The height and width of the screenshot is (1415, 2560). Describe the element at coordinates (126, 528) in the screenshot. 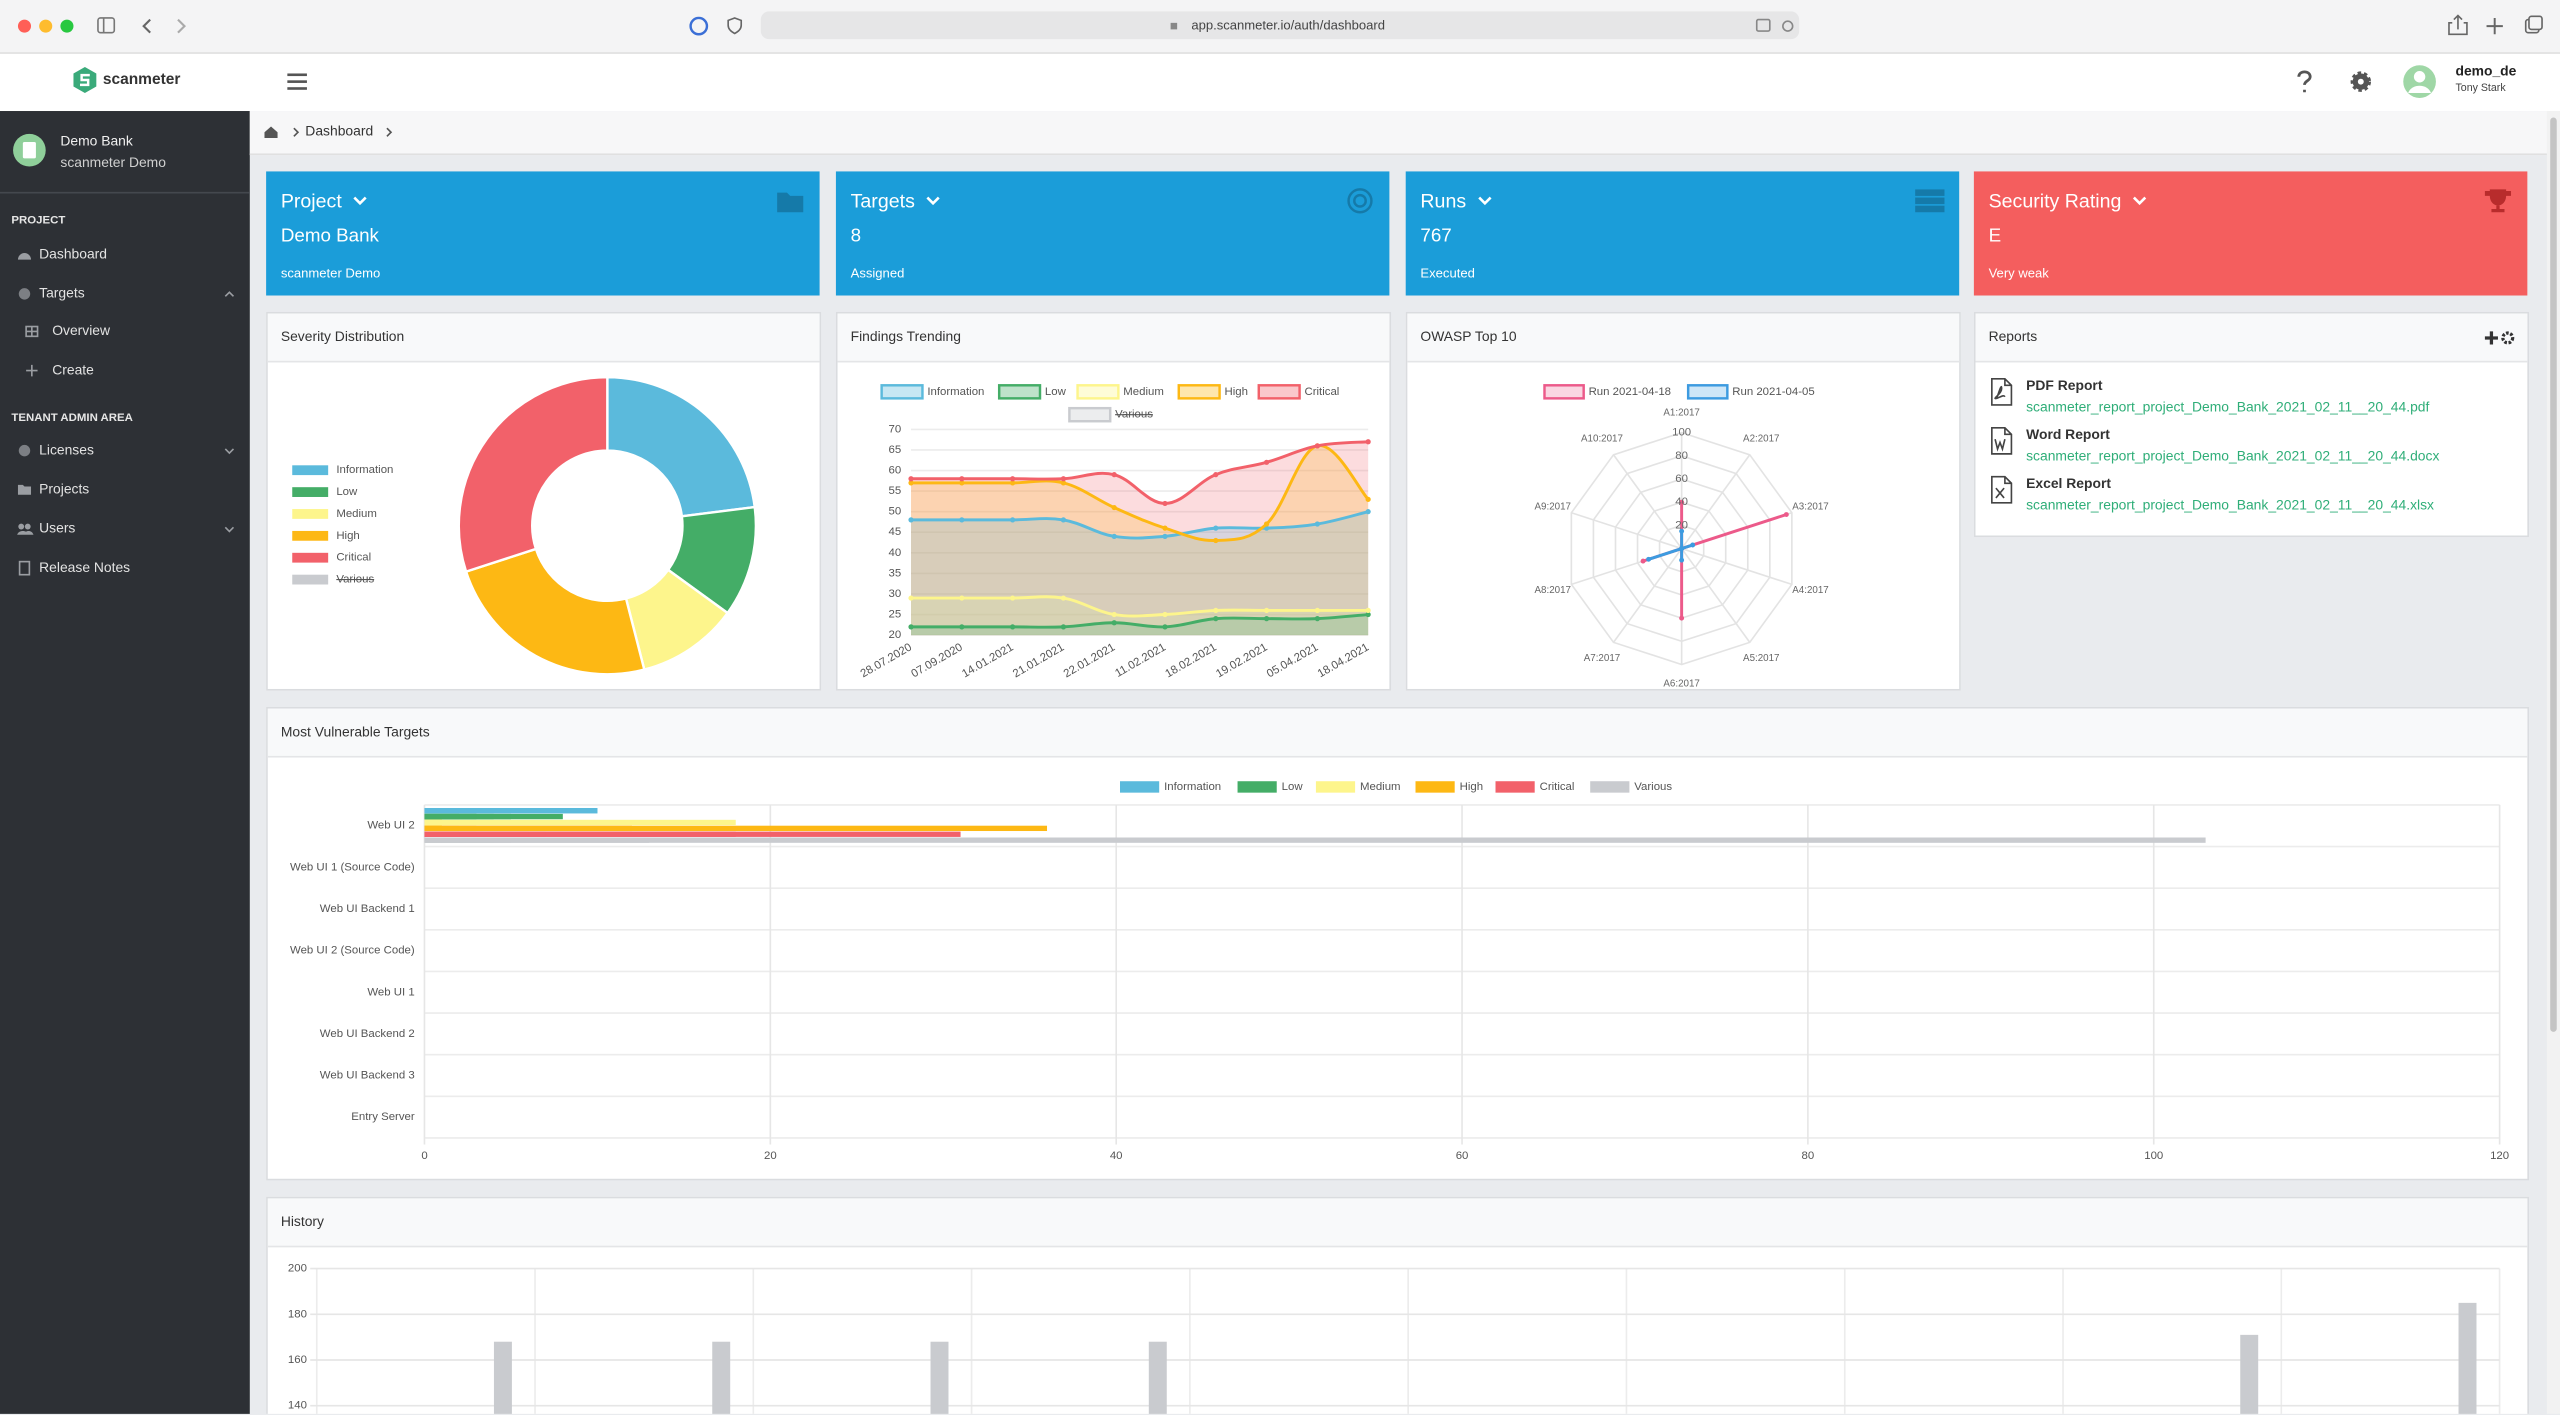

I see `nav-item: Users` at that location.